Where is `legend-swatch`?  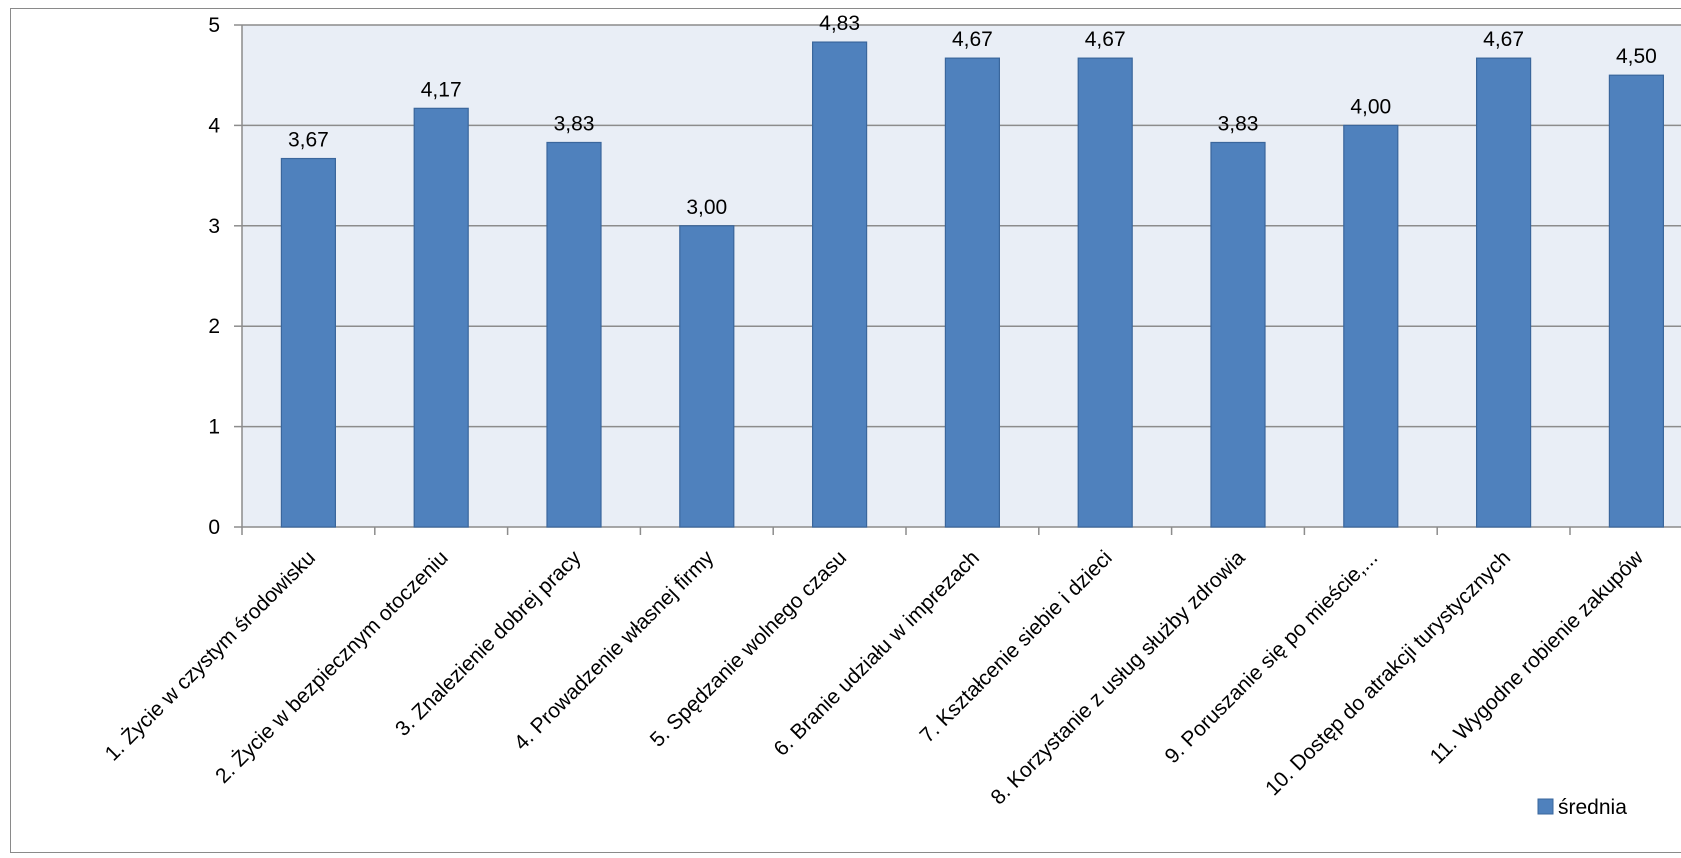
legend-swatch is located at coordinates (1545, 806).